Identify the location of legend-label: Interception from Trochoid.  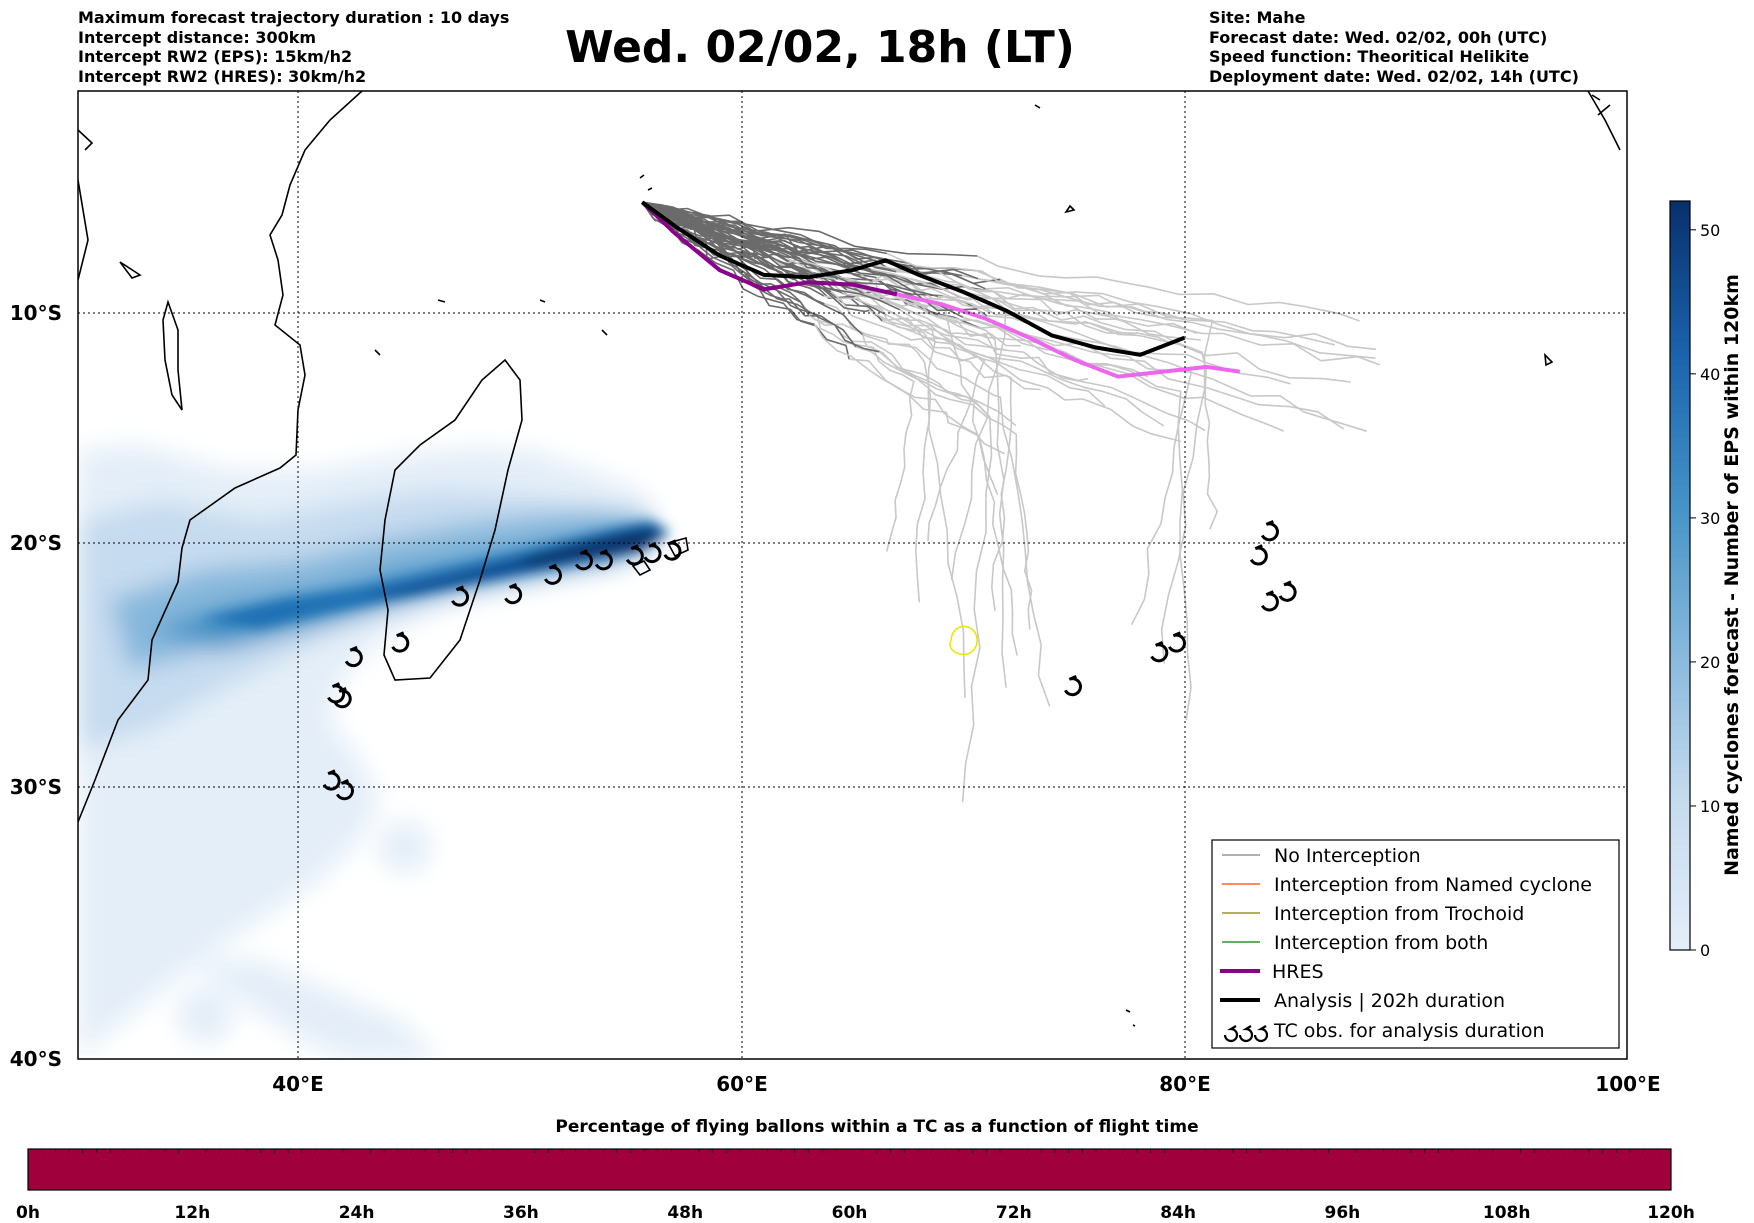
(1399, 914).